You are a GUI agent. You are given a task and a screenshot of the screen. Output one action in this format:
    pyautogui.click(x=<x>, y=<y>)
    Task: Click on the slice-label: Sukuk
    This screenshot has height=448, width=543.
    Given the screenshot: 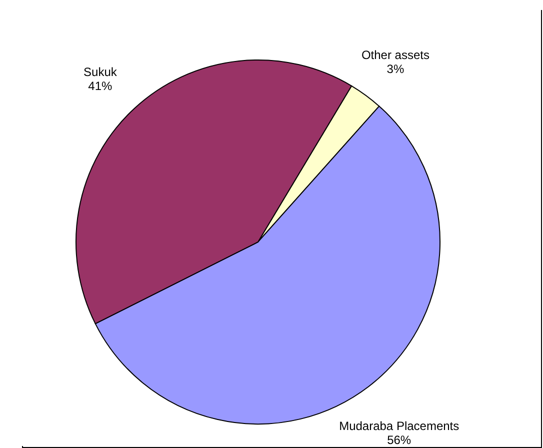 What is the action you would take?
    pyautogui.click(x=101, y=71)
    